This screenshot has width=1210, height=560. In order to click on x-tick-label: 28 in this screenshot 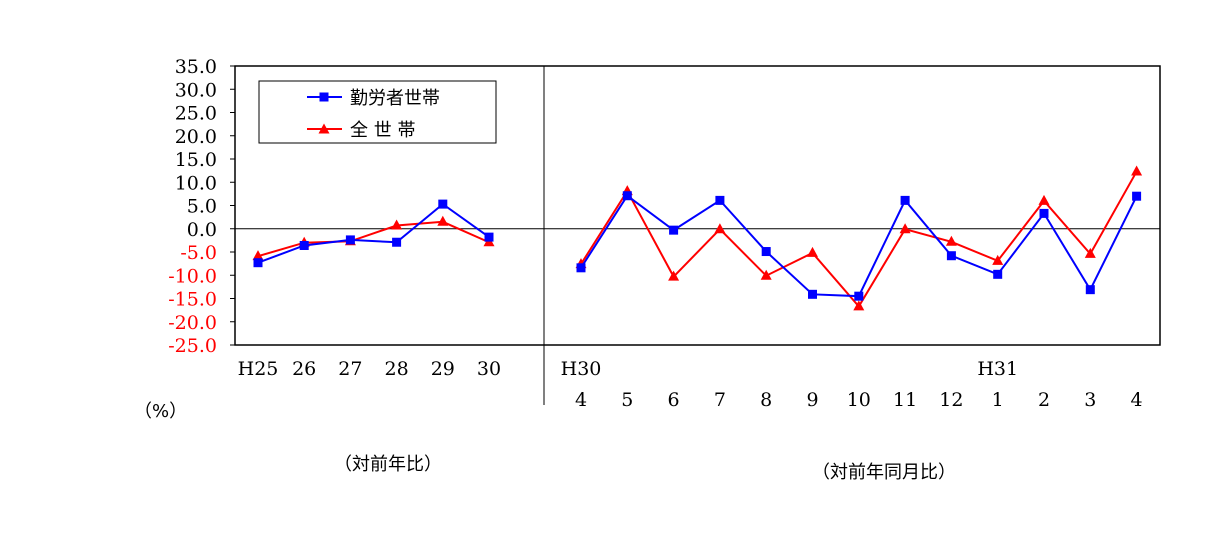, I will do `click(397, 369)`.